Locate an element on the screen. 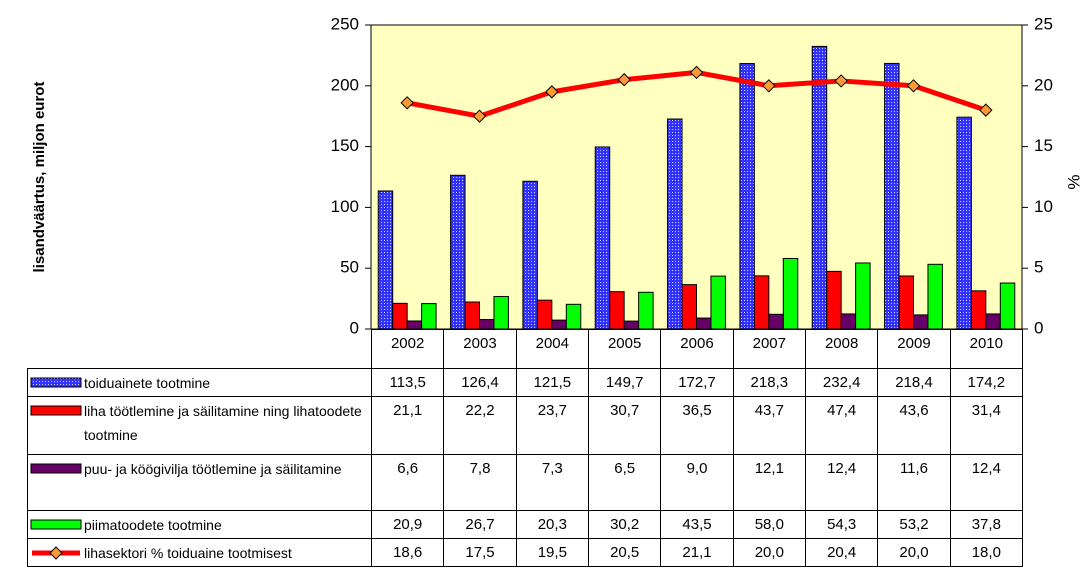 The width and height of the screenshot is (1087, 567). y2-tick-label: 0 is located at coordinates (1038, 327).